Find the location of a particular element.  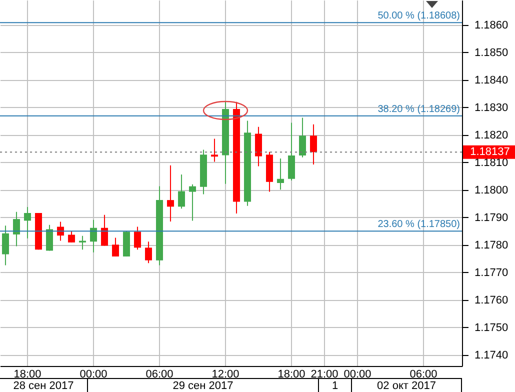

x-tick-label: 12:00 is located at coordinates (226, 374).